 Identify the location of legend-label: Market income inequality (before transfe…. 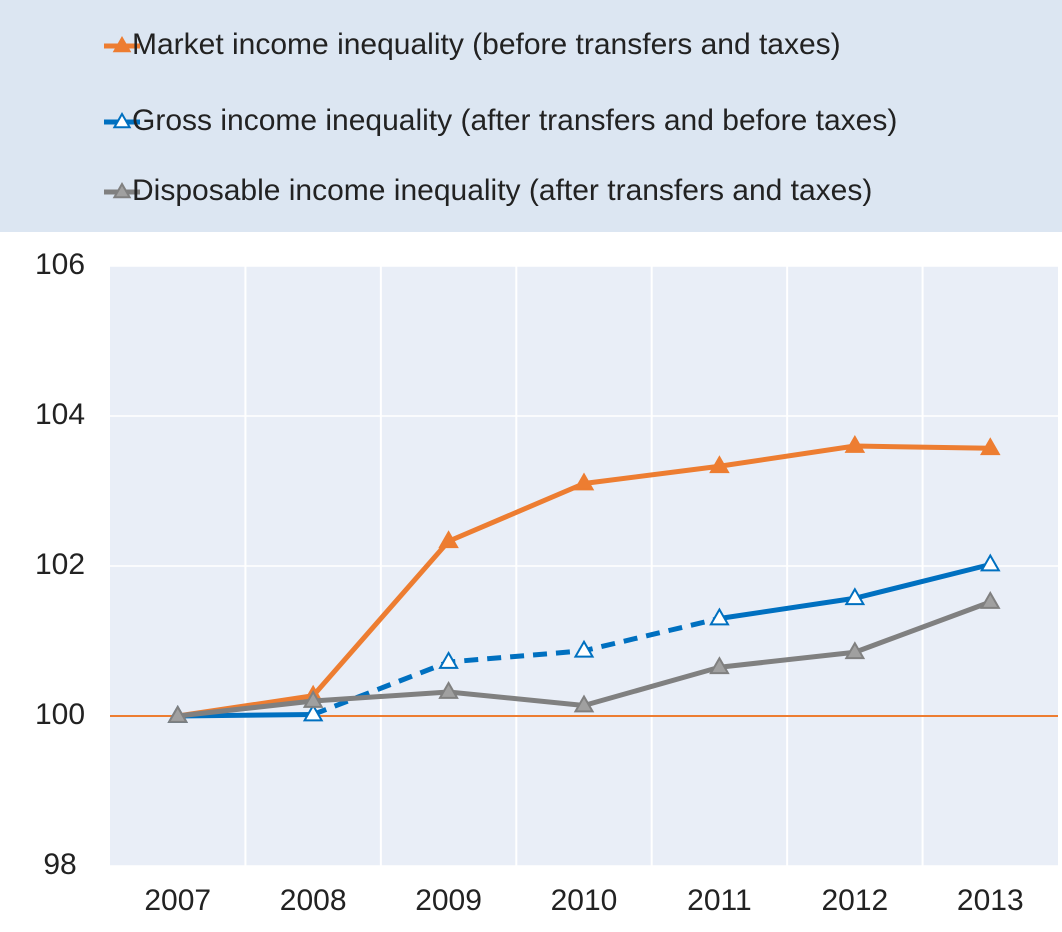
(486, 44).